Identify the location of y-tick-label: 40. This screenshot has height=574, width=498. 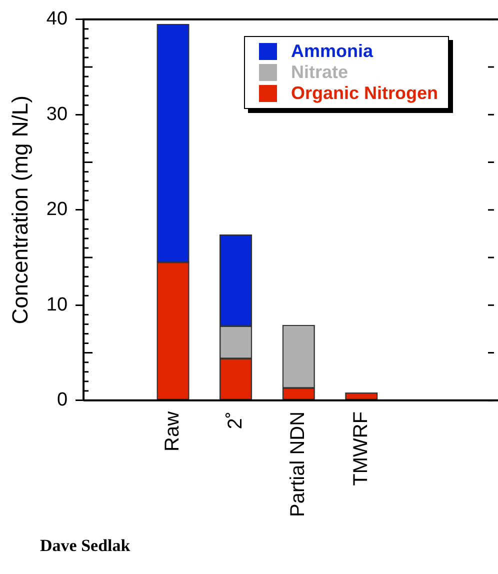
(57, 19).